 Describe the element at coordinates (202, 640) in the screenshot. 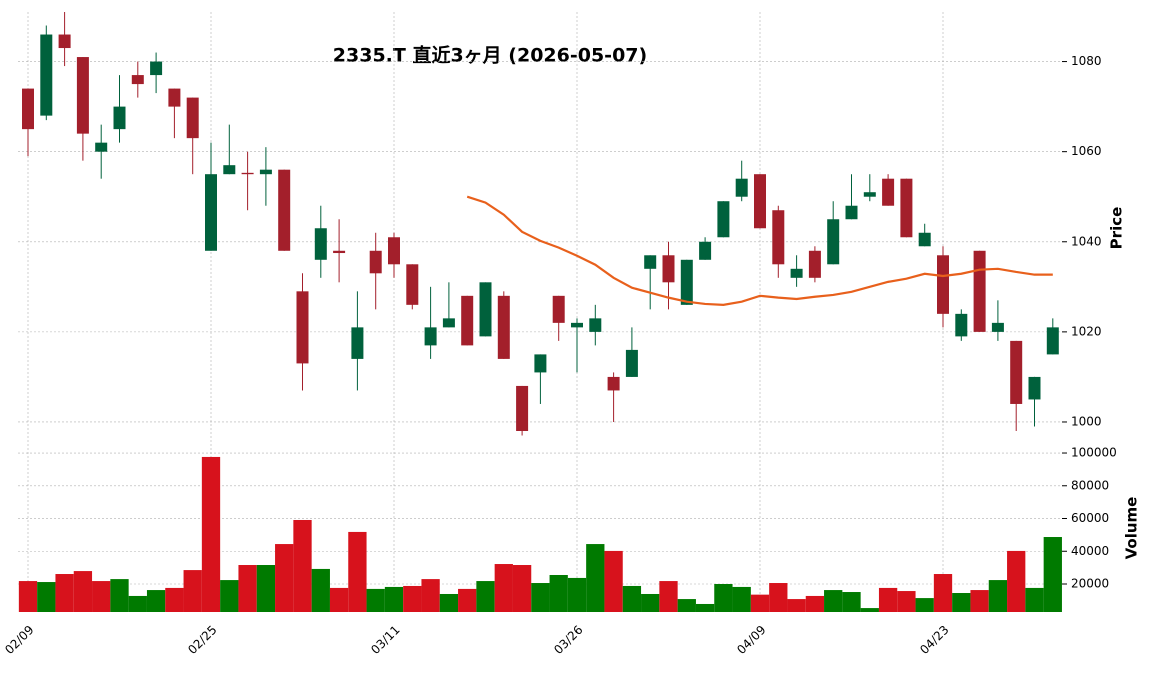

I see `x-tick-label: 02/25` at that location.